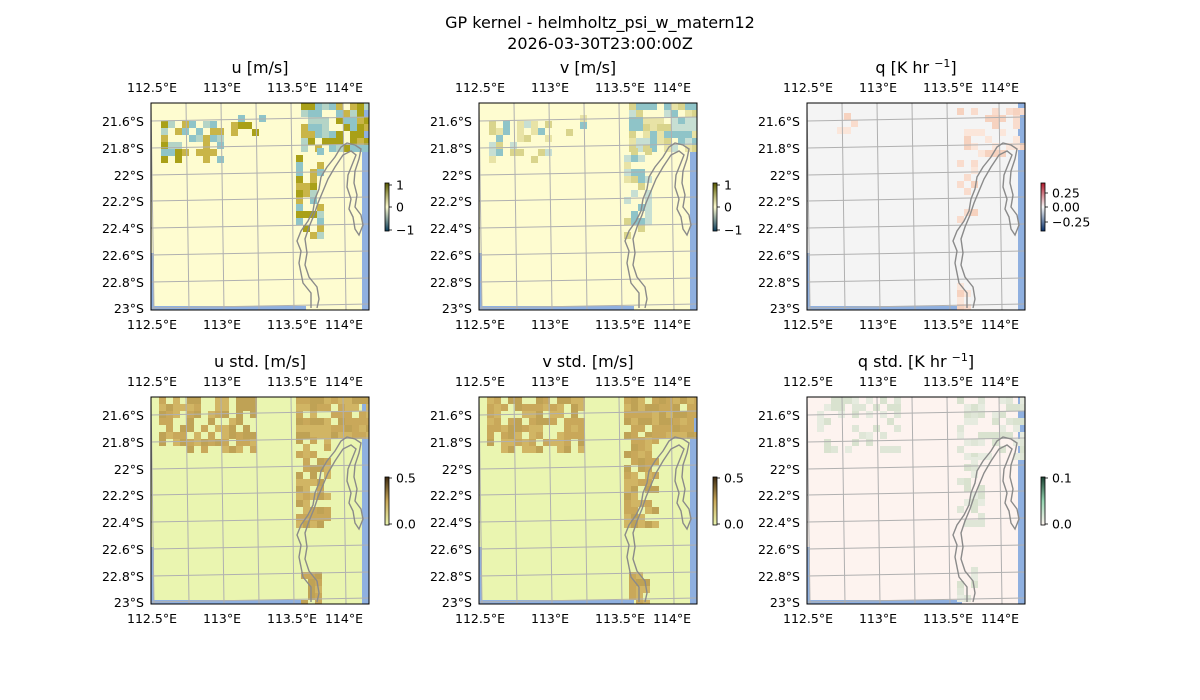 Image resolution: width=1200 pixels, height=700 pixels. I want to click on field-cells, so click(264, 500).